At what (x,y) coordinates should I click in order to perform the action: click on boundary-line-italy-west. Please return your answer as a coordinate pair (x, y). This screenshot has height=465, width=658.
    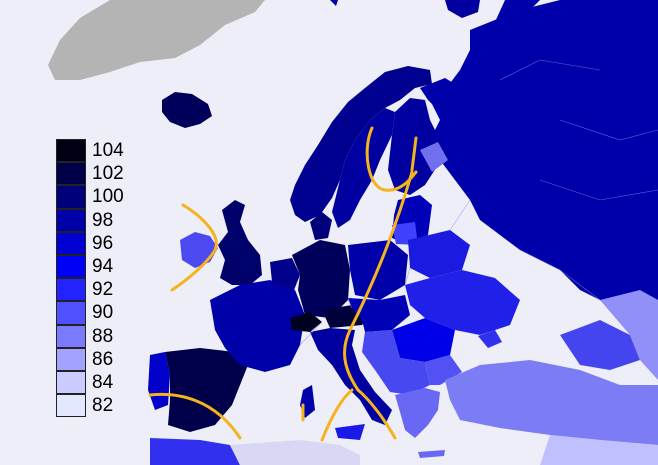
    Looking at the image, I should click on (337, 415).